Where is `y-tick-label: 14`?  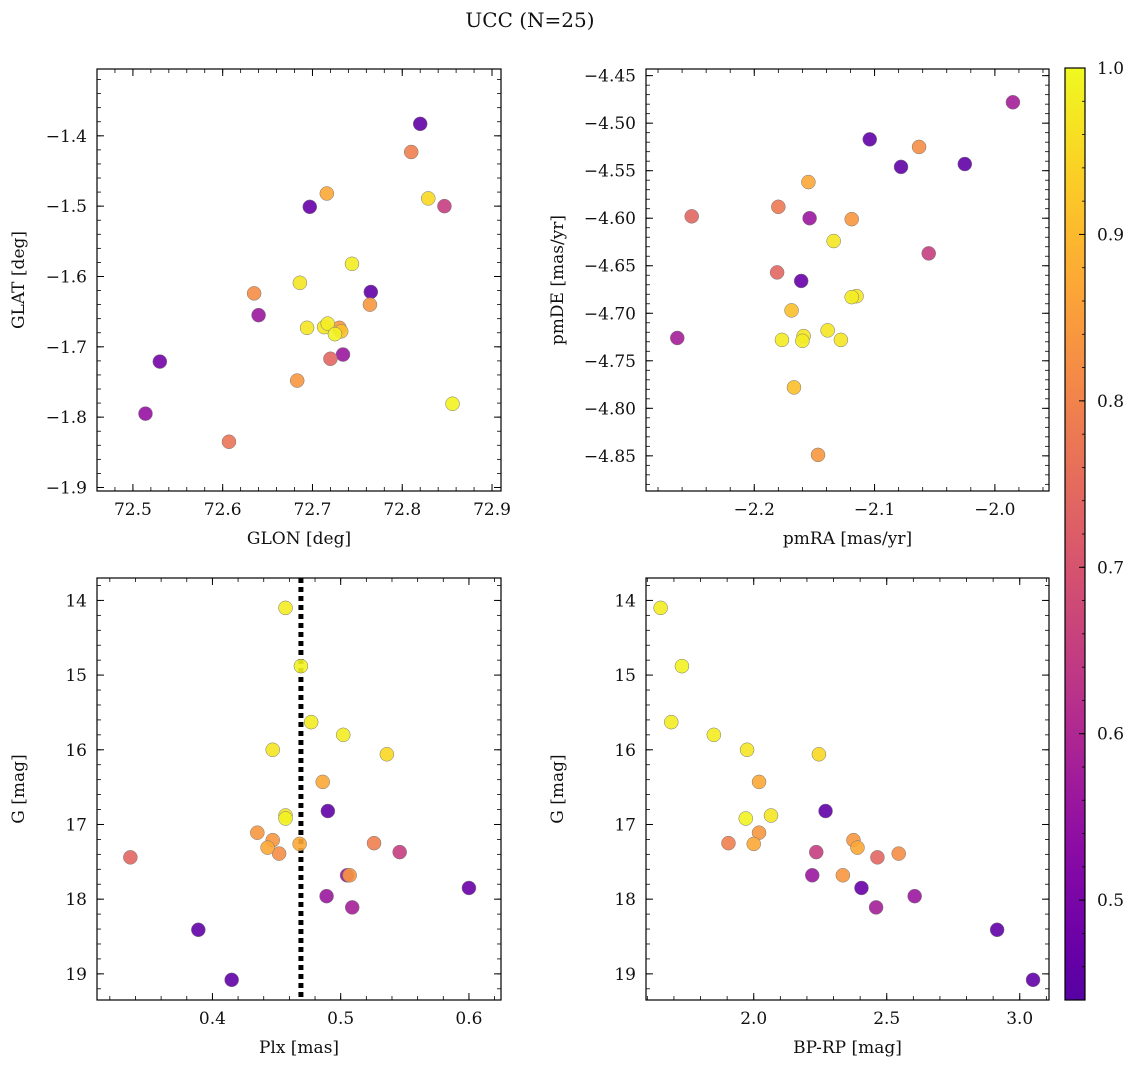
y-tick-label: 14 is located at coordinates (76, 601).